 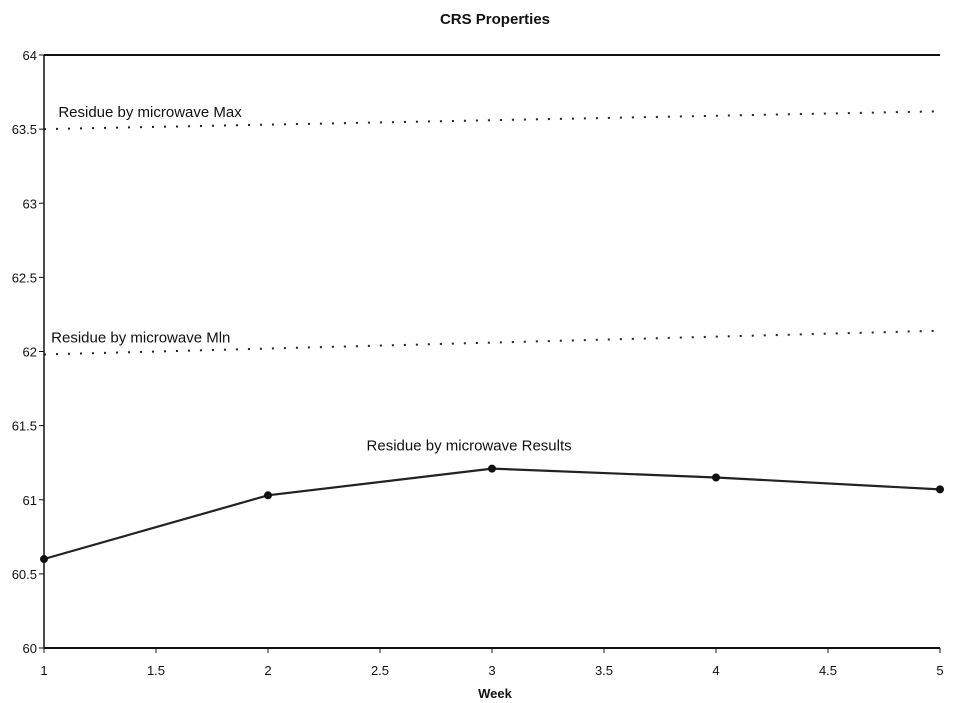 I want to click on y-tick-label: 61.5, so click(x=24, y=426).